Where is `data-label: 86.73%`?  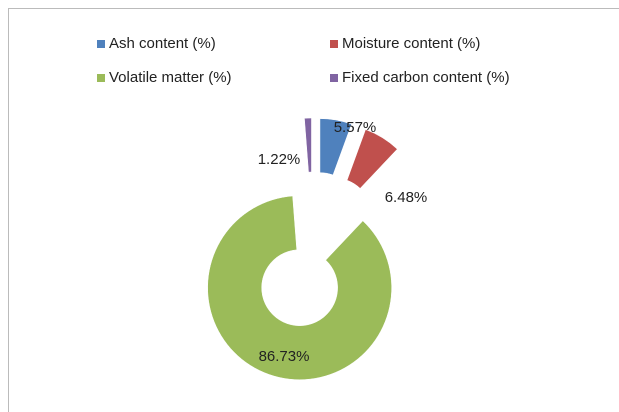
data-label: 86.73% is located at coordinates (284, 356).